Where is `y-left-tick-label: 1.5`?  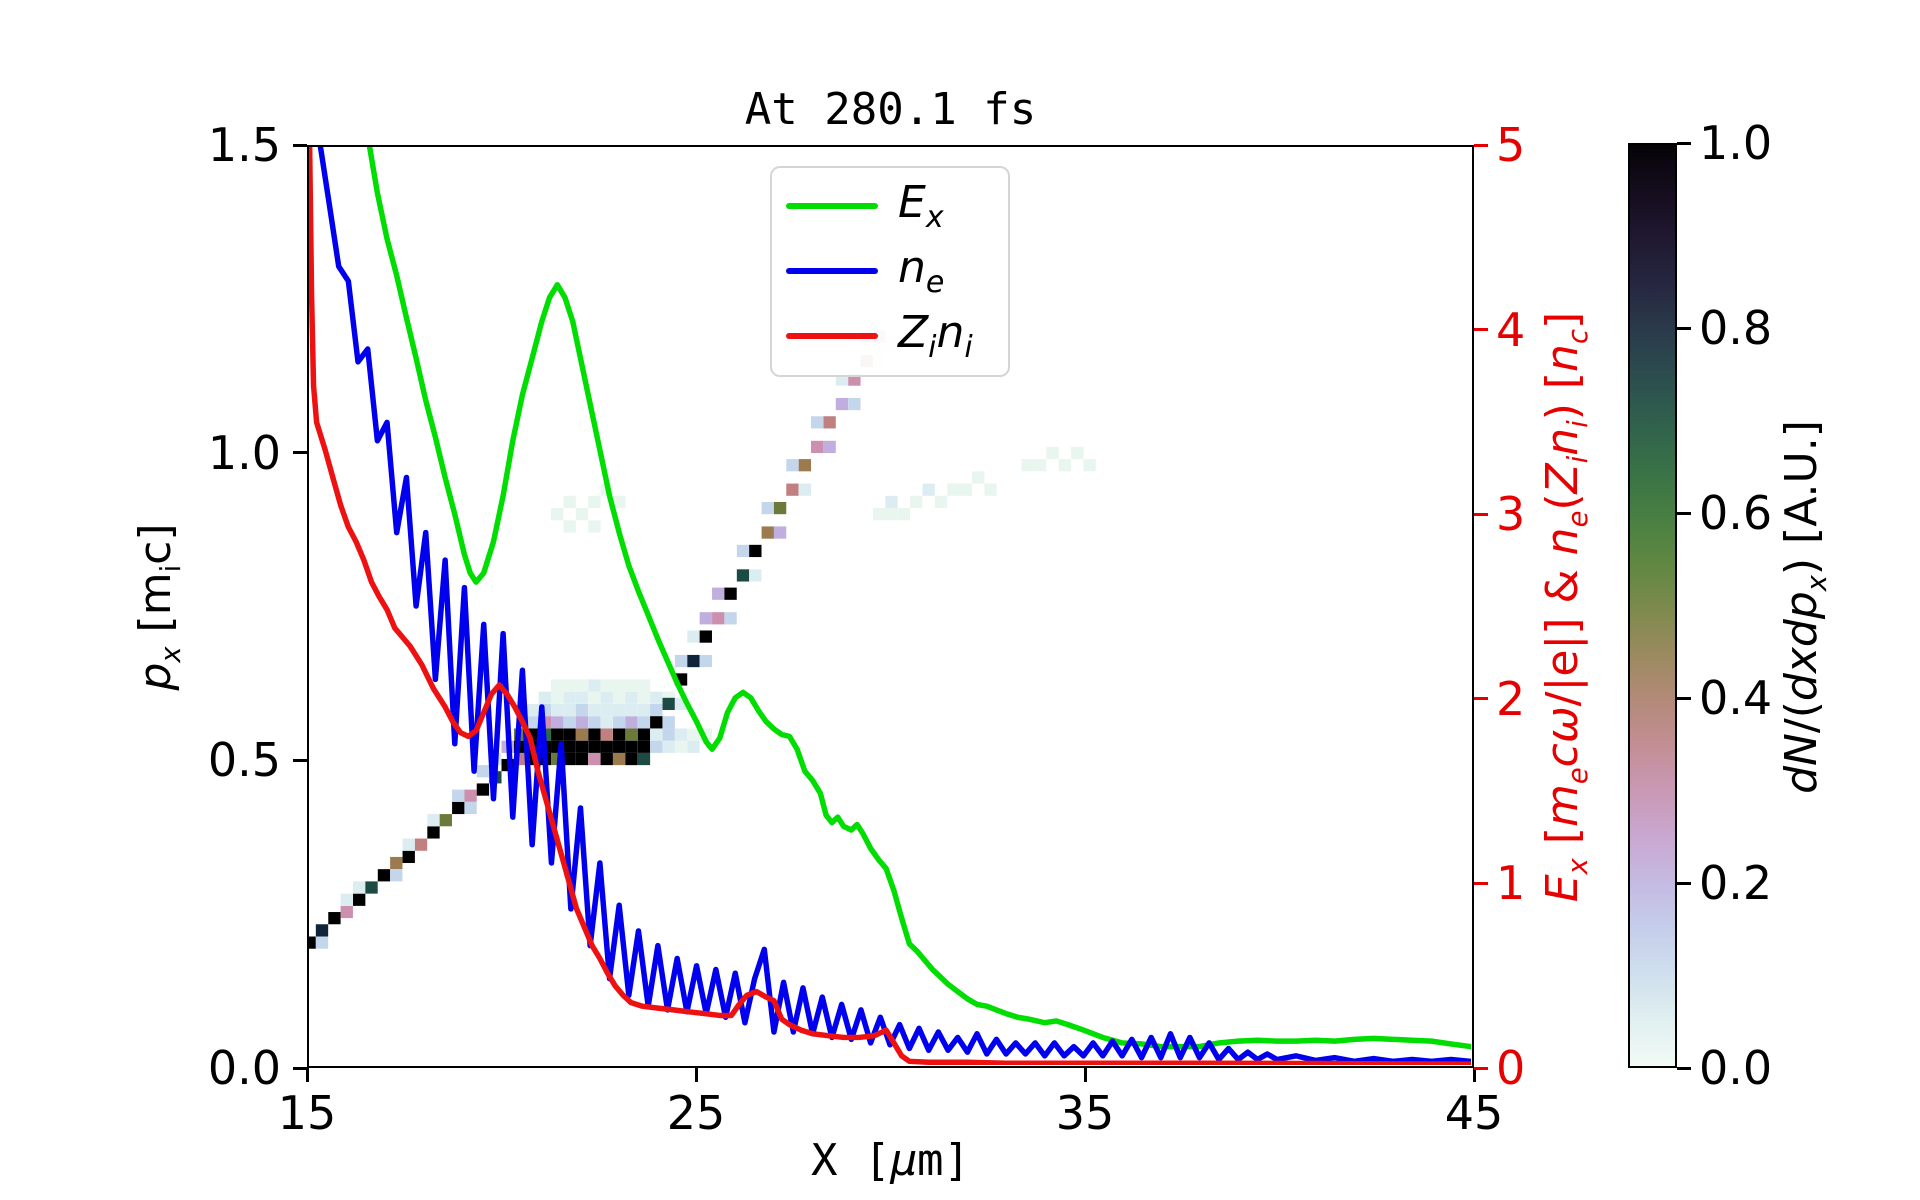 y-left-tick-label: 1.5 is located at coordinates (244, 145).